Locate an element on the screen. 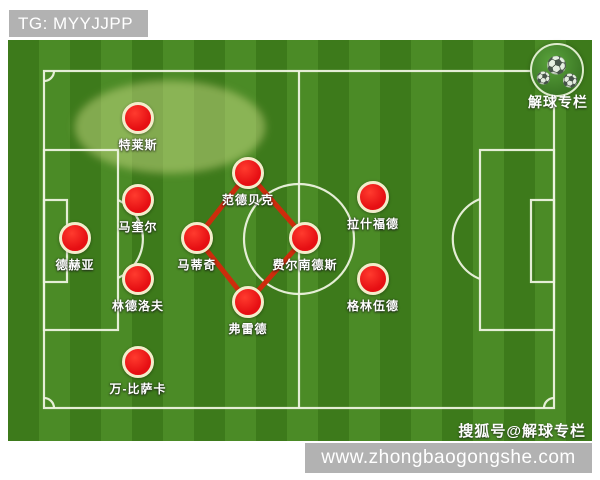 This screenshot has height=480, width=600. sohu-watermark: 搜狐号@解球专栏 is located at coordinates (522, 431).